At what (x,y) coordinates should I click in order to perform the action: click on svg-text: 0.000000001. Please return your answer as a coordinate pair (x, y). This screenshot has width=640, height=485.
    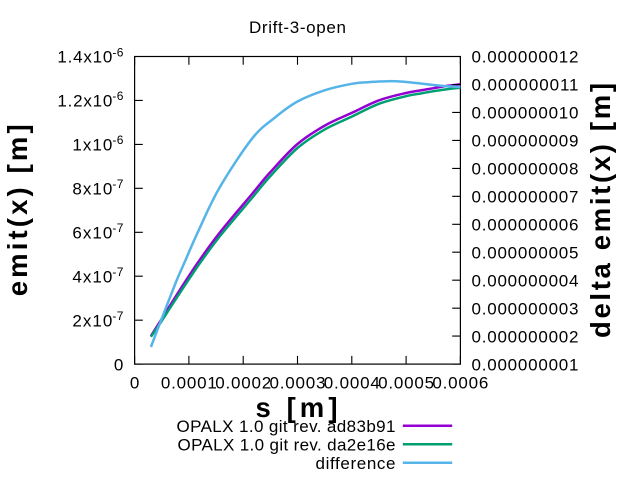
    Looking at the image, I should click on (525, 364).